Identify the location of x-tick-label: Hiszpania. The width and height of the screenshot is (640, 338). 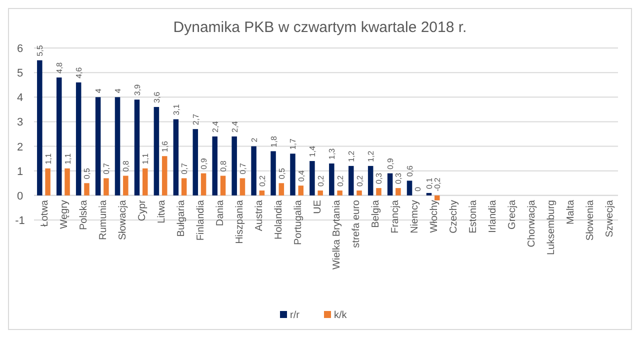
(240, 222).